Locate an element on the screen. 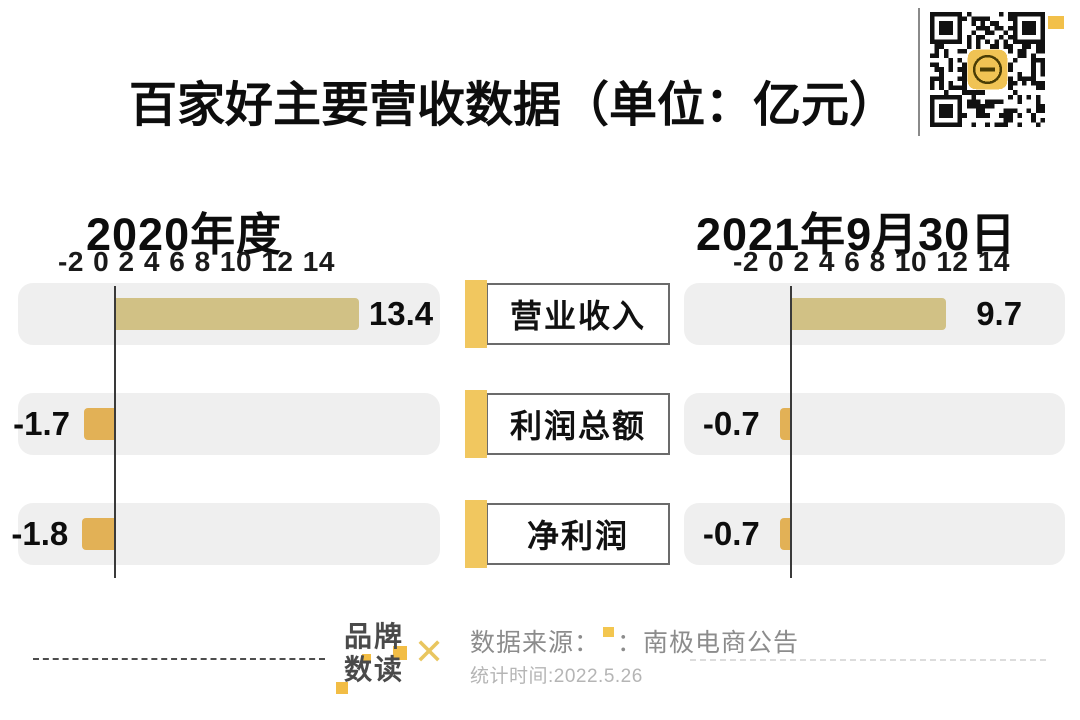 Image resolution: width=1080 pixels, height=720 pixels. brand-logo: 品牌 数读 is located at coordinates (380, 657).